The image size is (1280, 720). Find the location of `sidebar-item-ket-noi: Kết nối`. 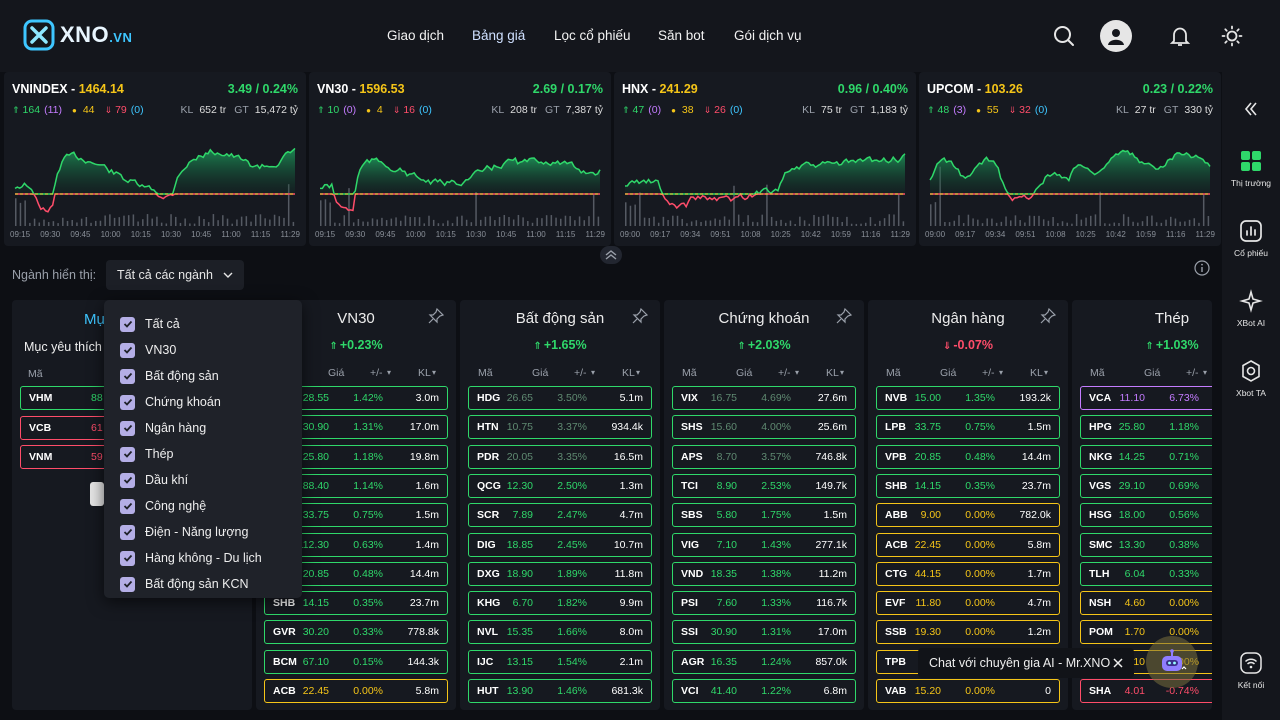

sidebar-item-ket-noi: Kết nối is located at coordinates (1251, 670).